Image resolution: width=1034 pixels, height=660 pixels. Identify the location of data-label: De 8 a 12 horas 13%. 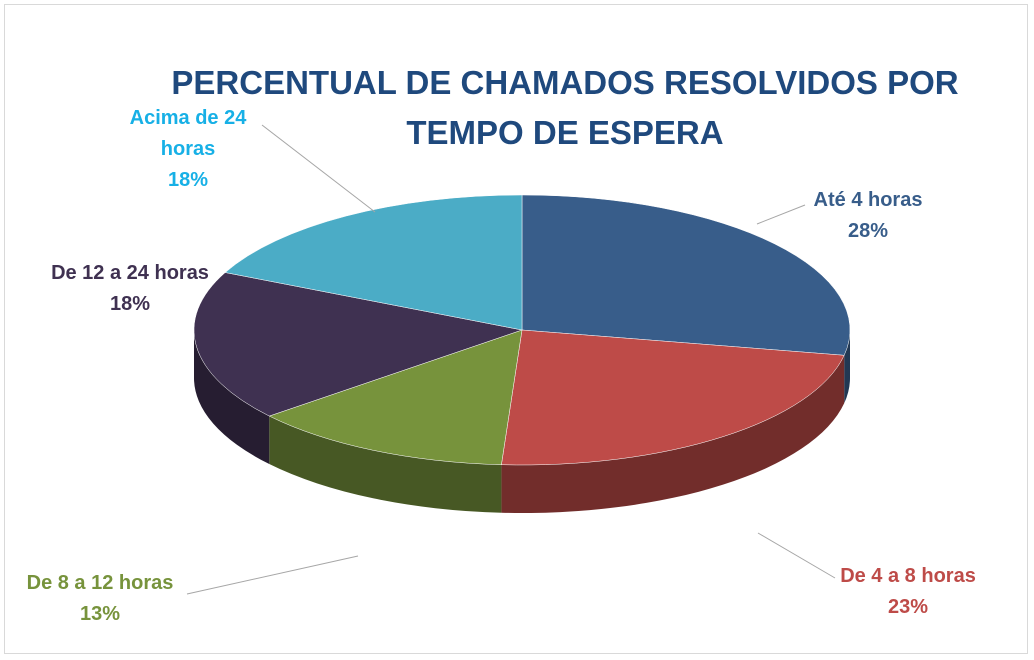
(100, 599).